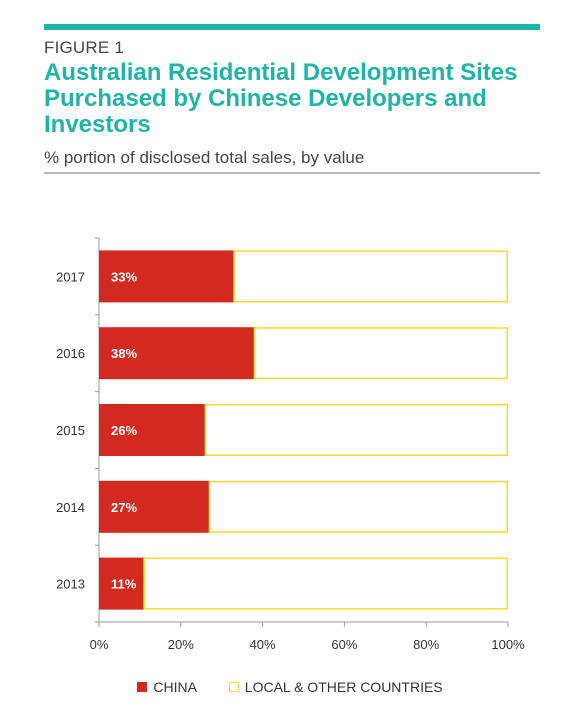 This screenshot has height=728, width=580. What do you see at coordinates (358, 506) in the screenshot?
I see `bar-other-2014` at bounding box center [358, 506].